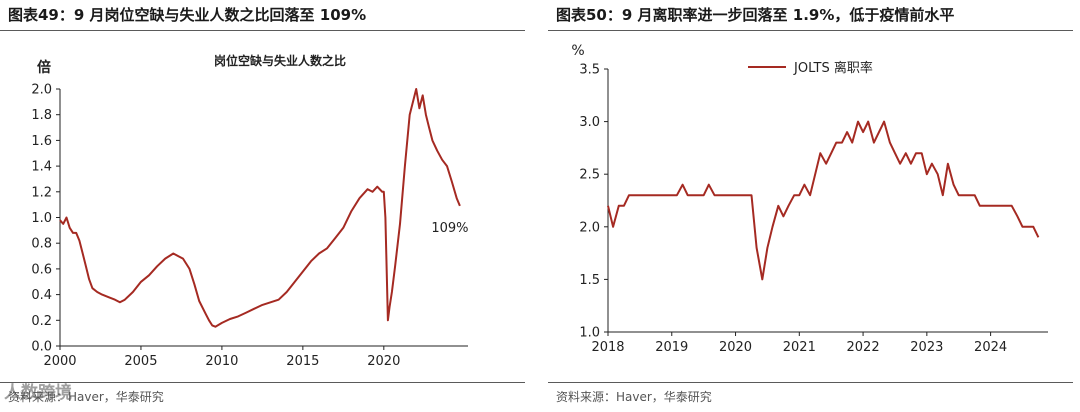  Describe the element at coordinates (589, 70) in the screenshot. I see `y-tick-label: 3.5` at that location.